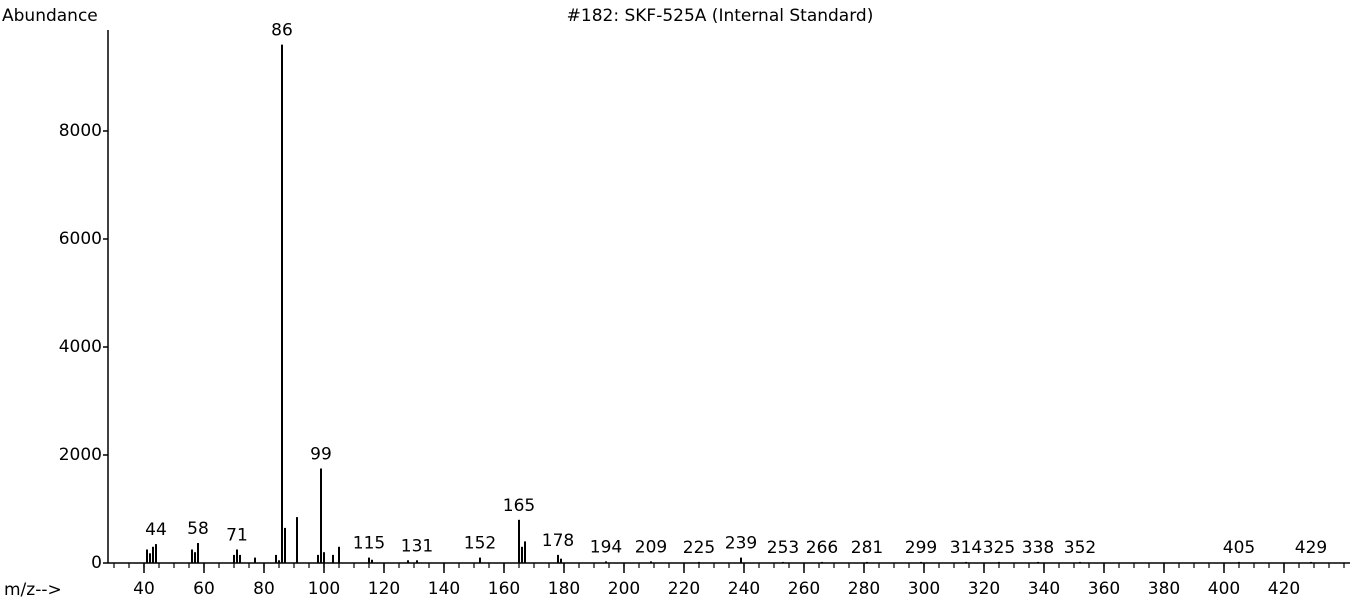  I want to click on y-tick-label: 2000, so click(80, 455).